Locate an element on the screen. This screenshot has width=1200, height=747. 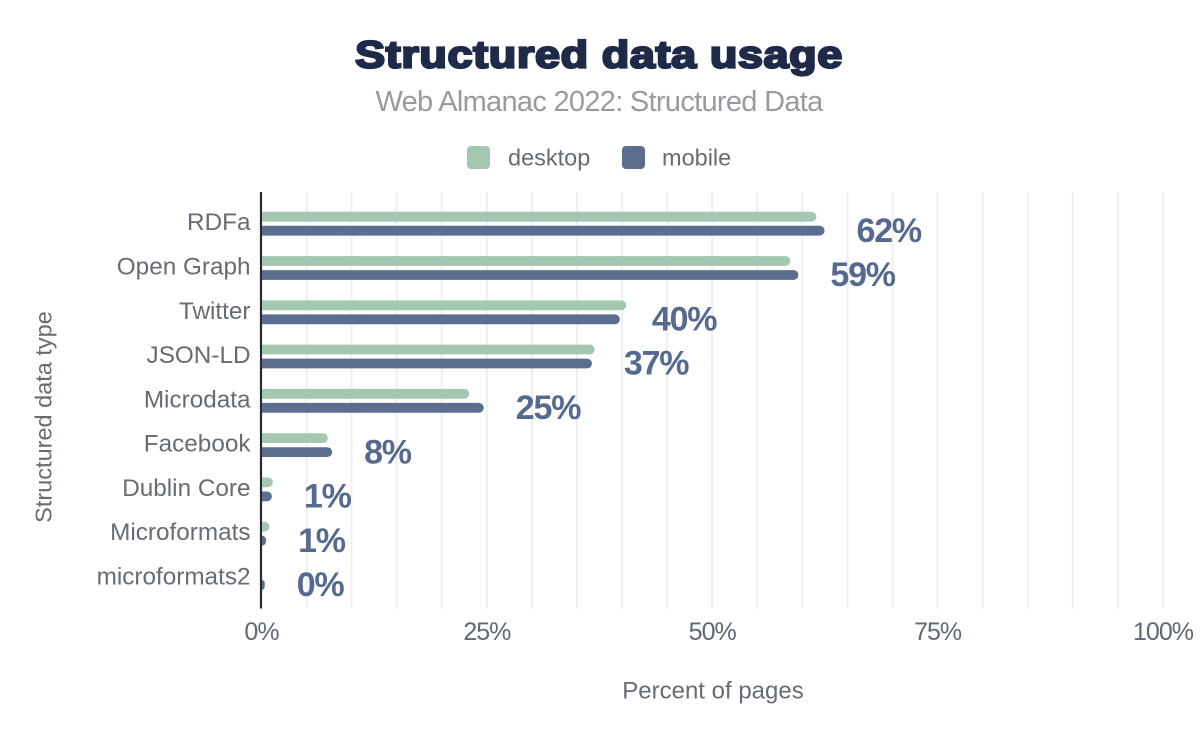
svg-text: 59% is located at coordinates (862, 275).